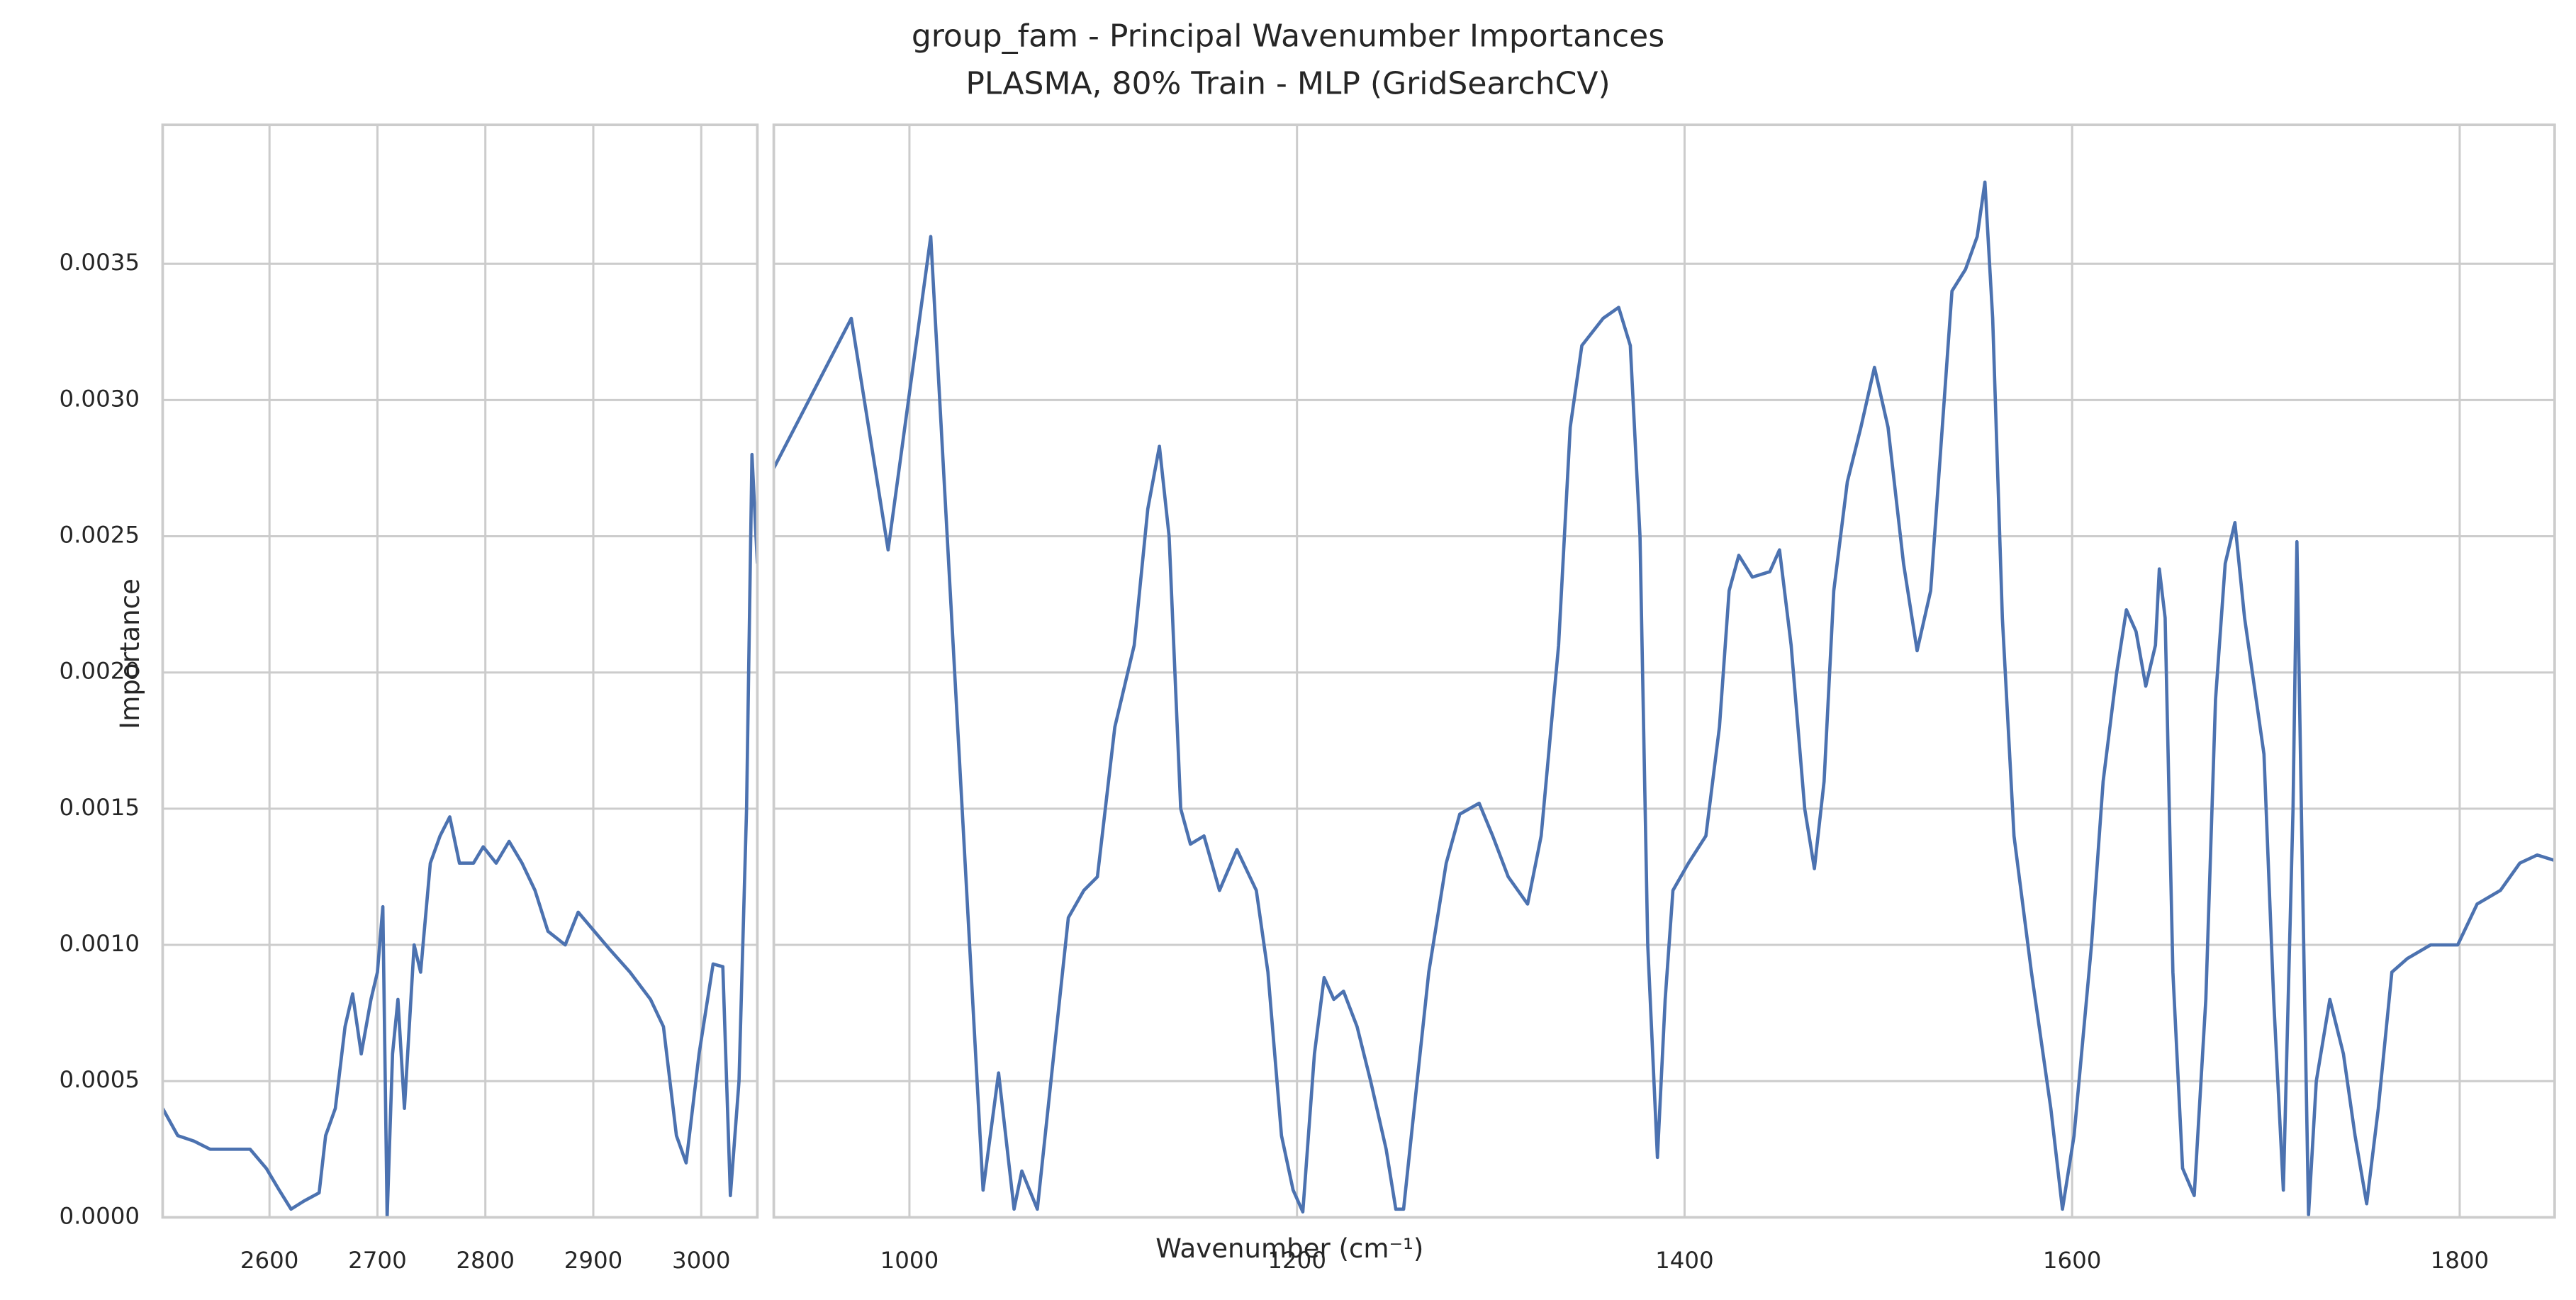  Describe the element at coordinates (701, 1260) in the screenshot. I see `x-tick-label: 3000` at that location.